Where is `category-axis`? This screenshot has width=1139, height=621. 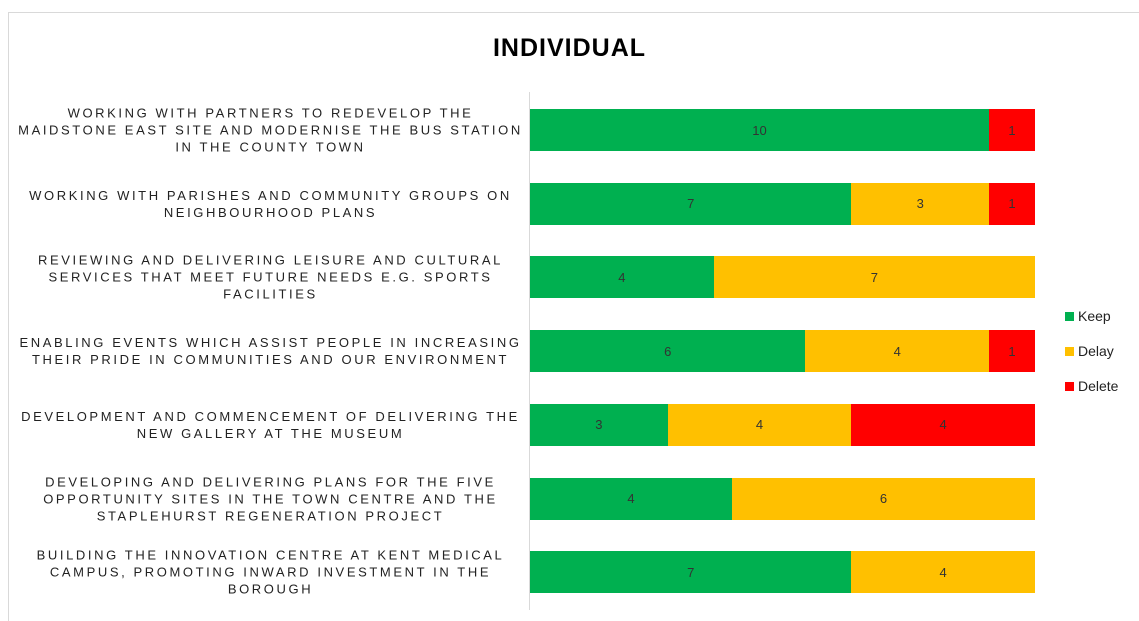
category-axis is located at coordinates (529, 351).